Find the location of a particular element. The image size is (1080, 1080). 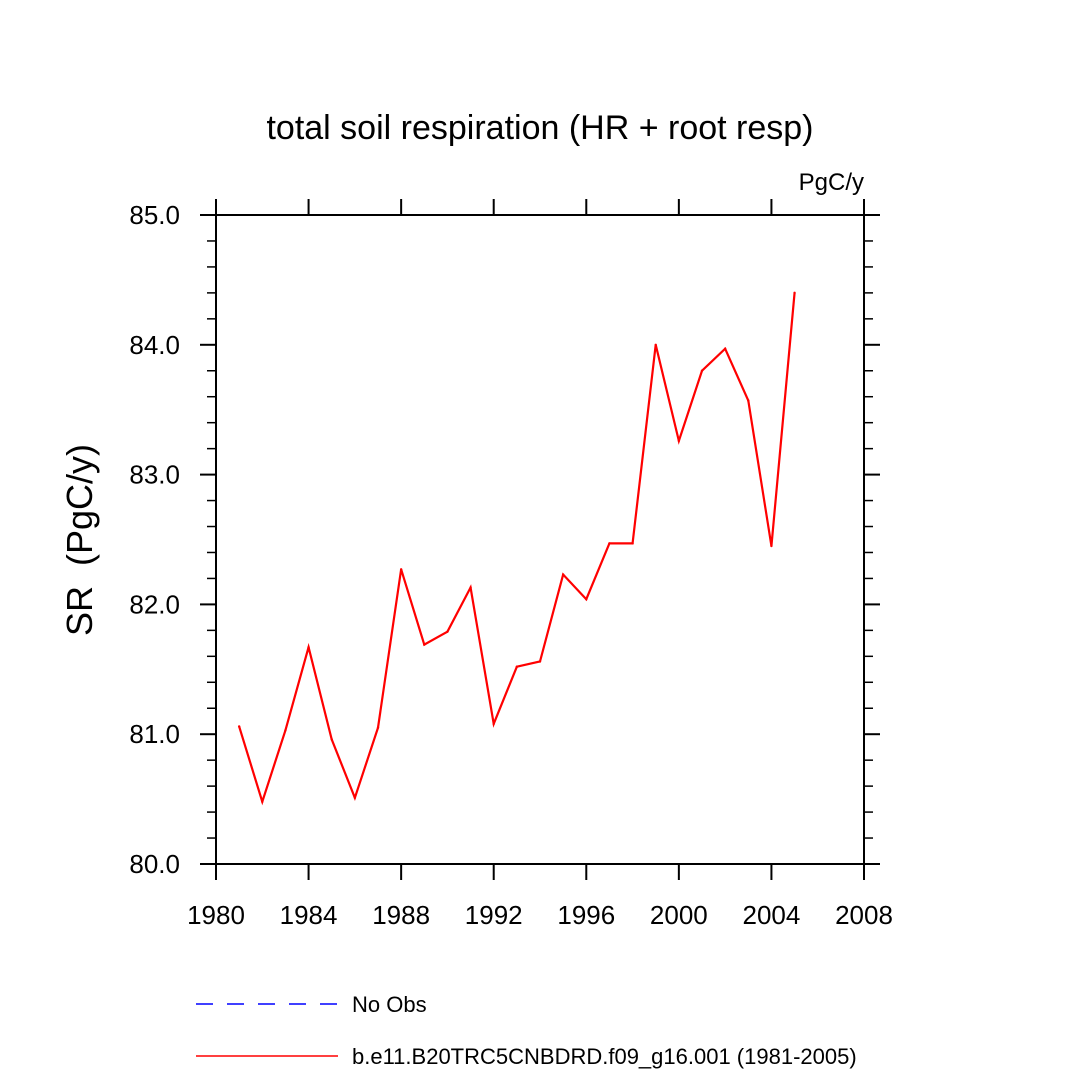

x-tick-label: 2004 is located at coordinates (772, 915).